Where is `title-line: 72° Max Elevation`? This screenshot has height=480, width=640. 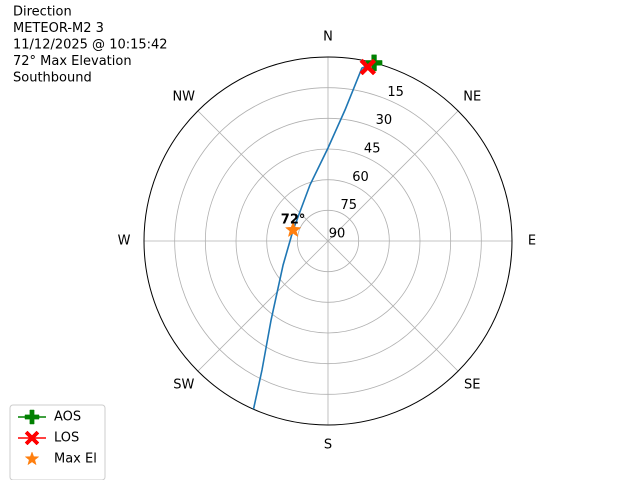
title-line: 72° Max Elevation is located at coordinates (72, 61).